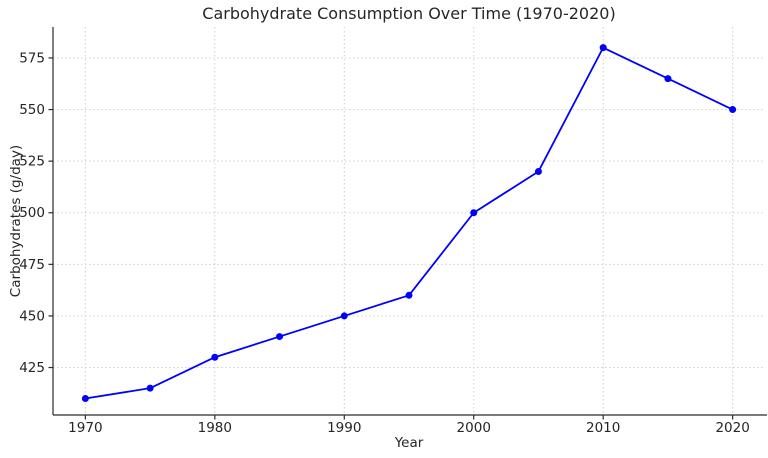  I want to click on y-axis-tick-label: 575, so click(32, 58).